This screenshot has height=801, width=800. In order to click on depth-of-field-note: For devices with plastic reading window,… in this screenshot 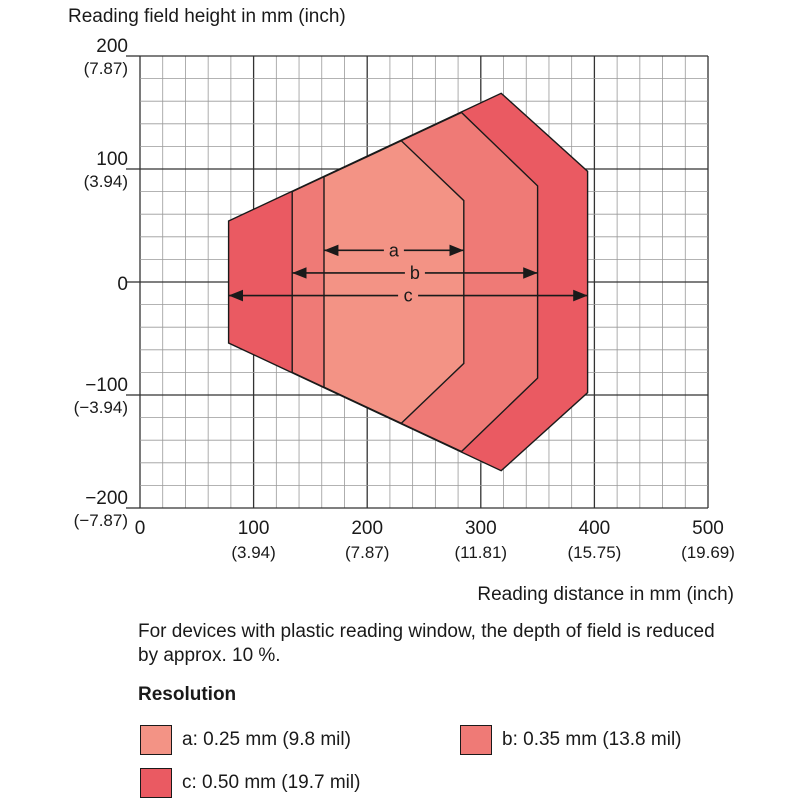, I will do `click(426, 643)`.